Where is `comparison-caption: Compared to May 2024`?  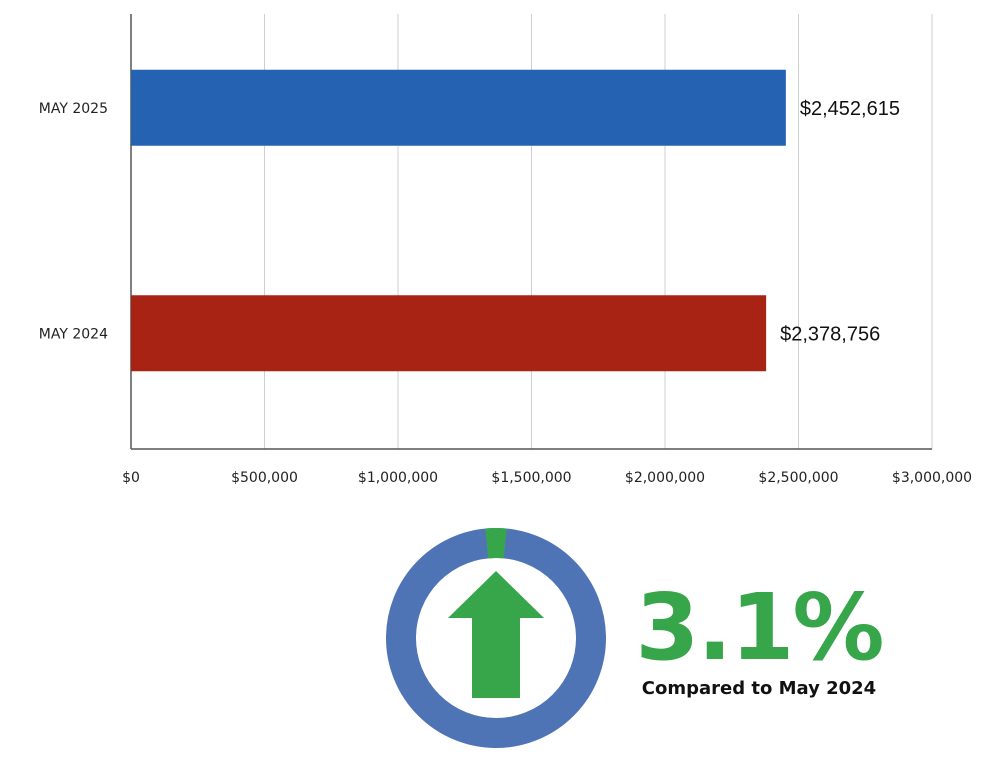 comparison-caption: Compared to May 2024 is located at coordinates (759, 688).